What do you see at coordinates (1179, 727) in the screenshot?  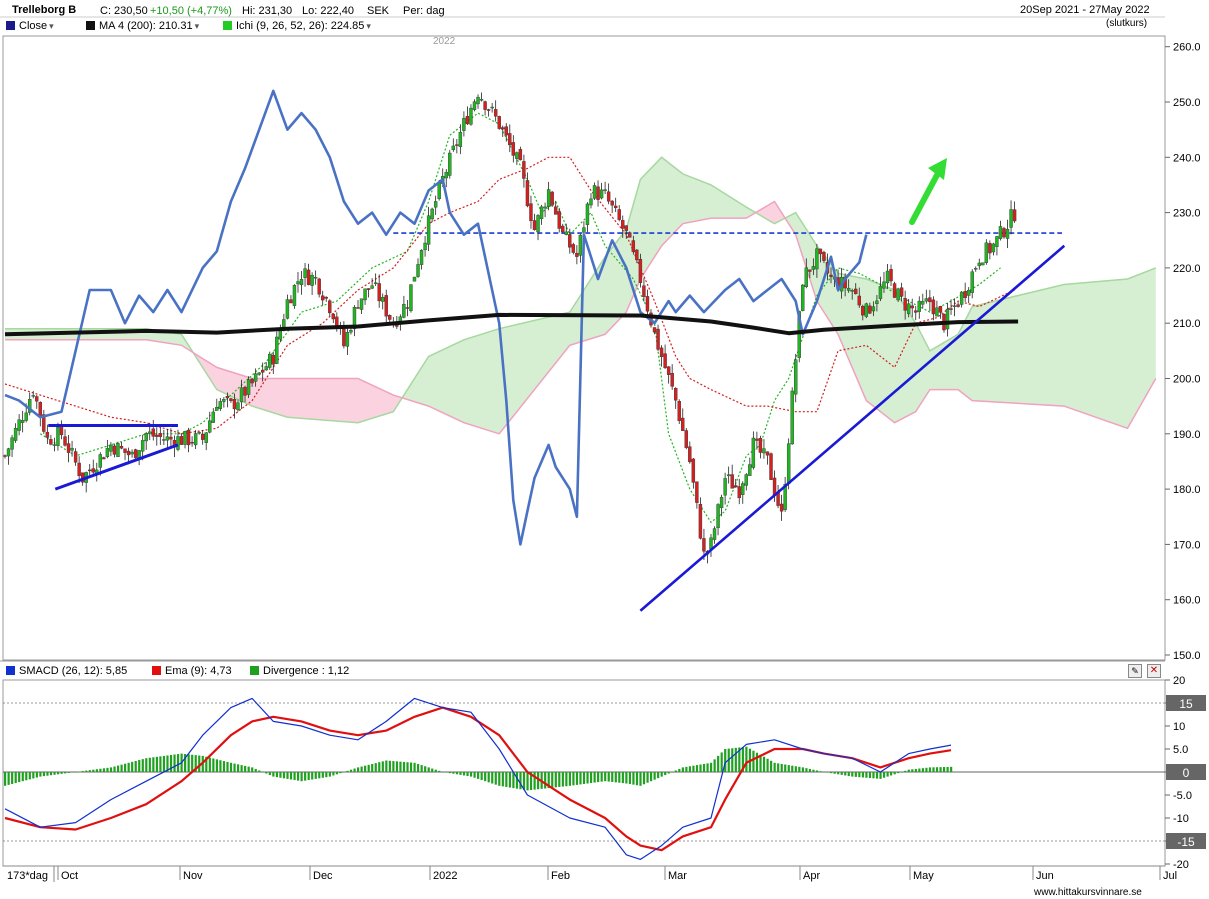 I see `macd-tick-label: 10` at bounding box center [1179, 727].